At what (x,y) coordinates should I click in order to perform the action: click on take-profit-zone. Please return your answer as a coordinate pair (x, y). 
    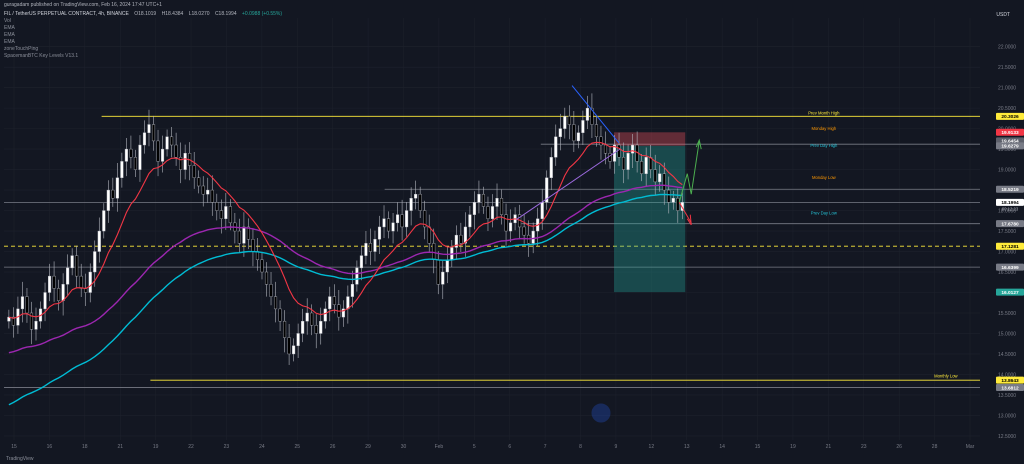
    Looking at the image, I should click on (650, 219).